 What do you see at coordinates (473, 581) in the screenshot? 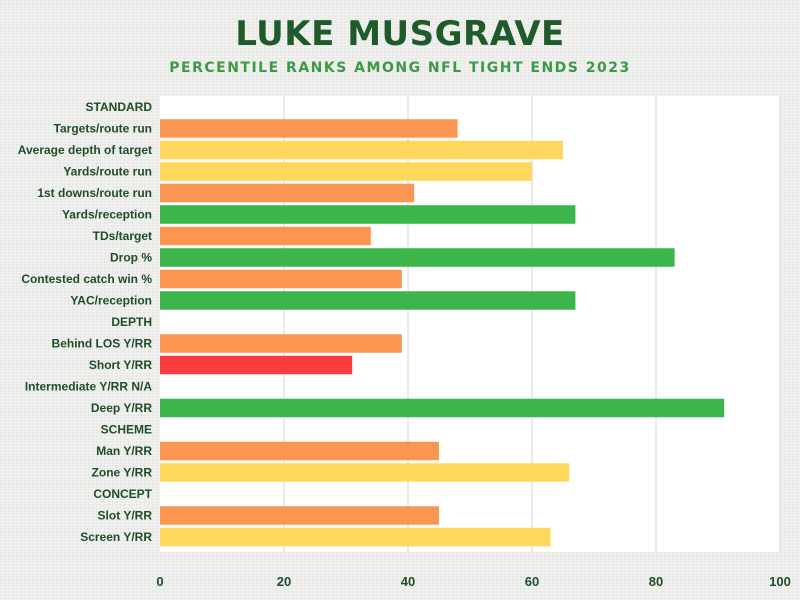
I see `x-axis-ticks: 0 20 40 60 80 100` at bounding box center [473, 581].